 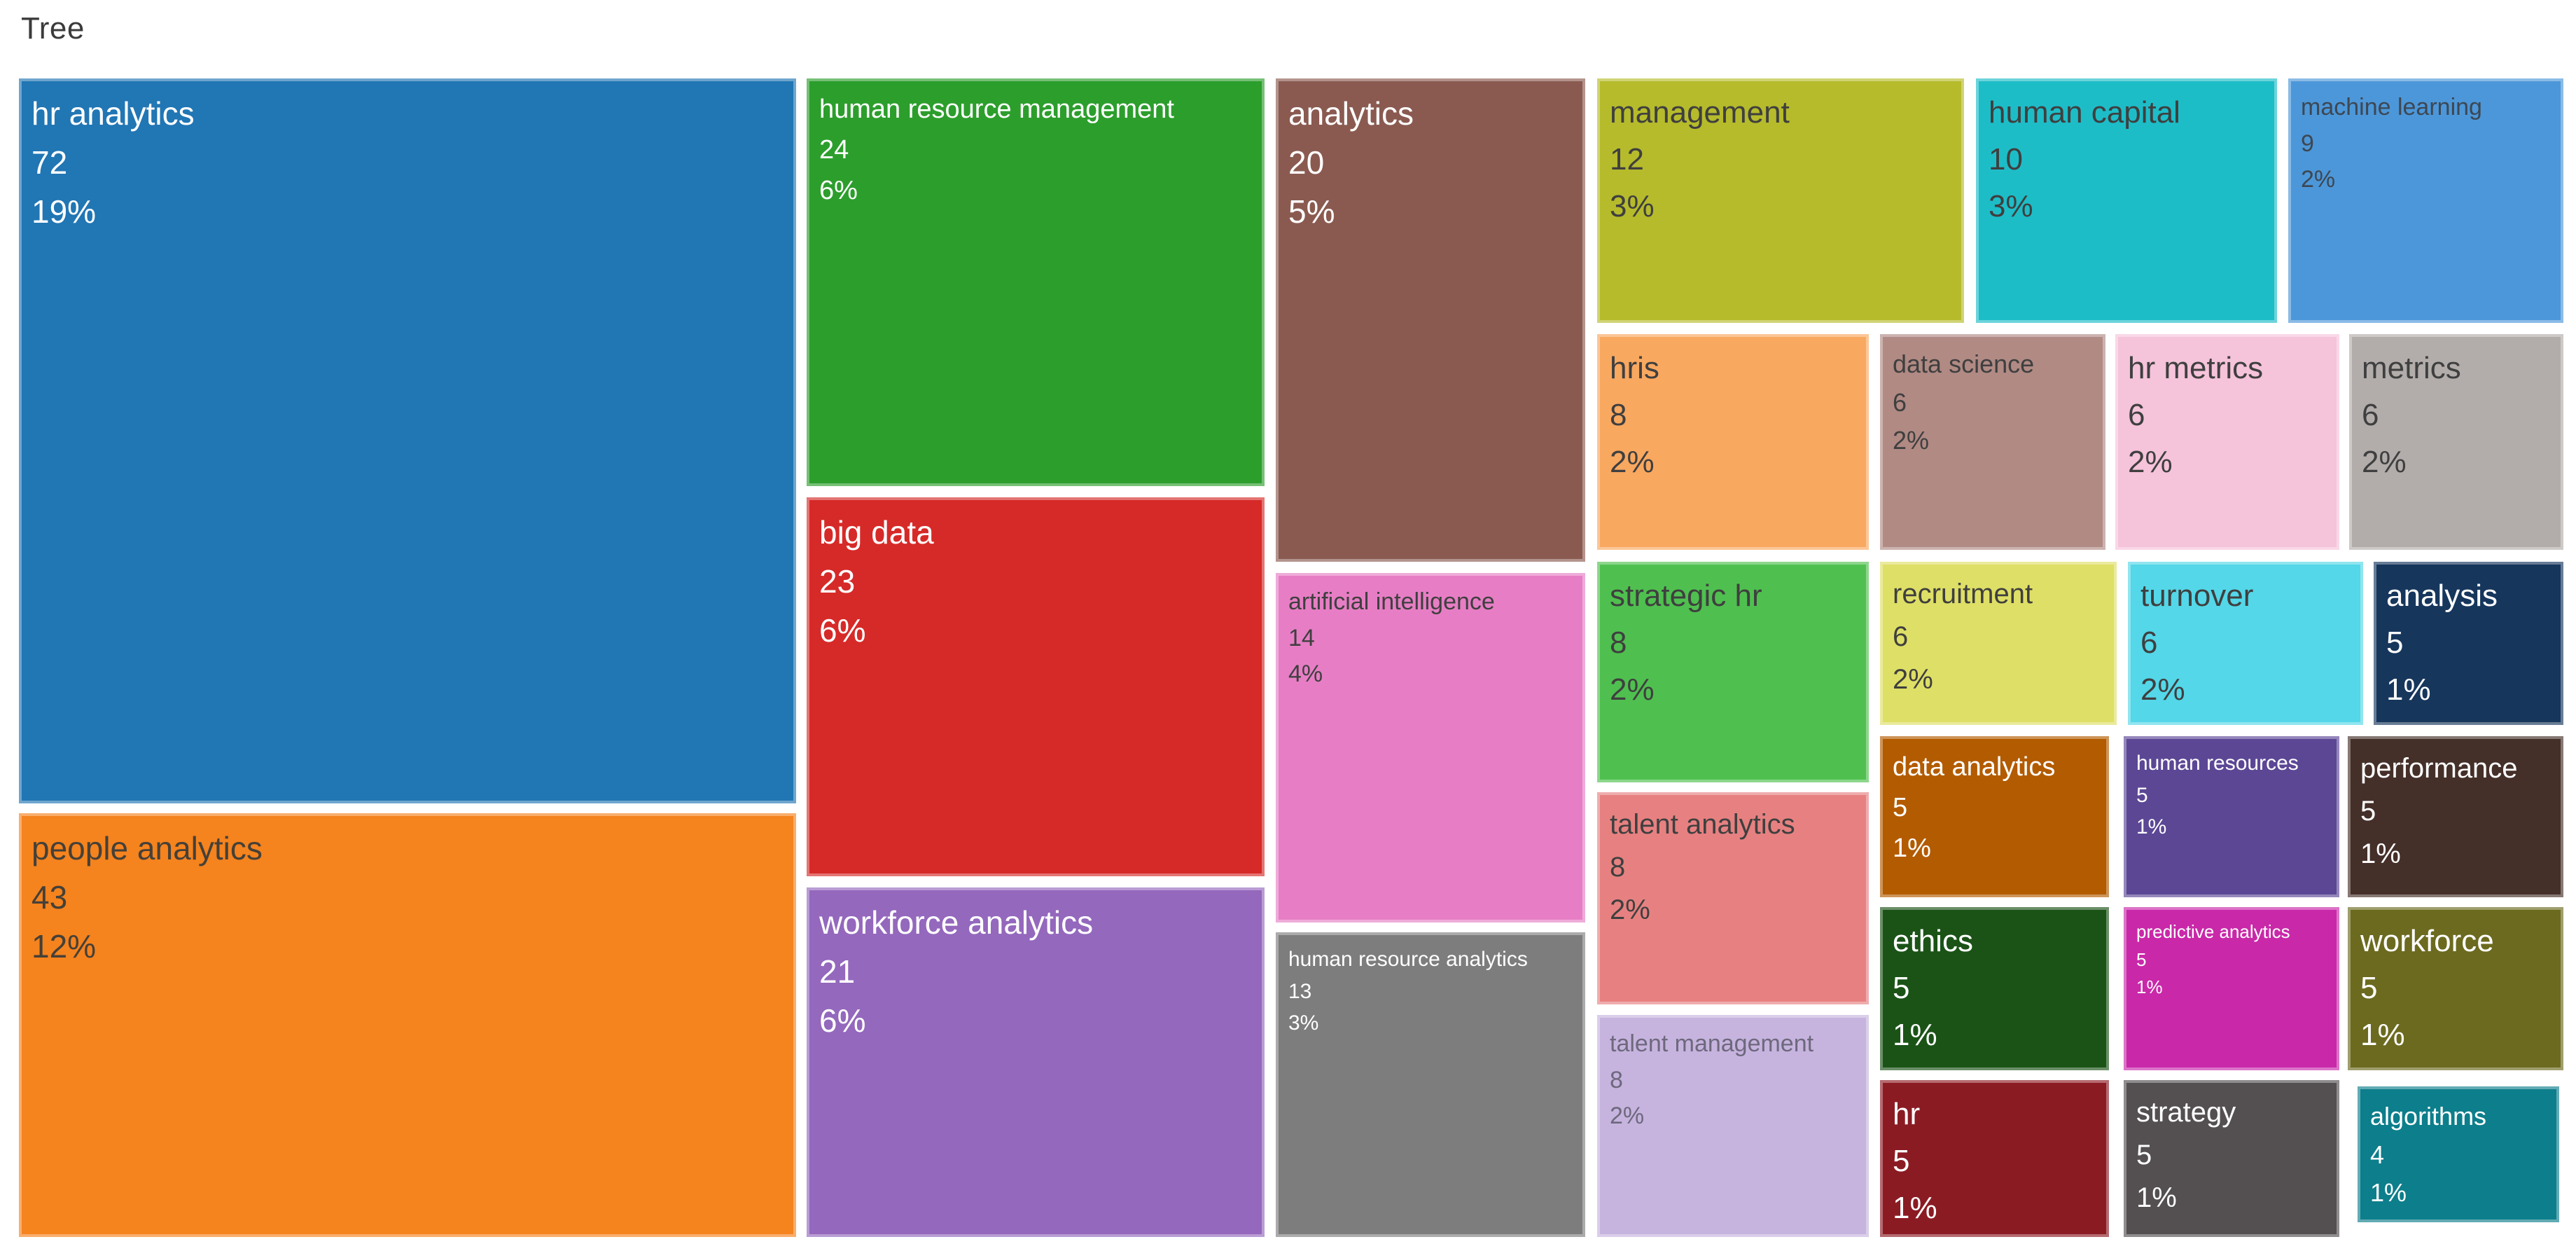 I want to click on tile-label: predictive analytics, so click(x=2213, y=931).